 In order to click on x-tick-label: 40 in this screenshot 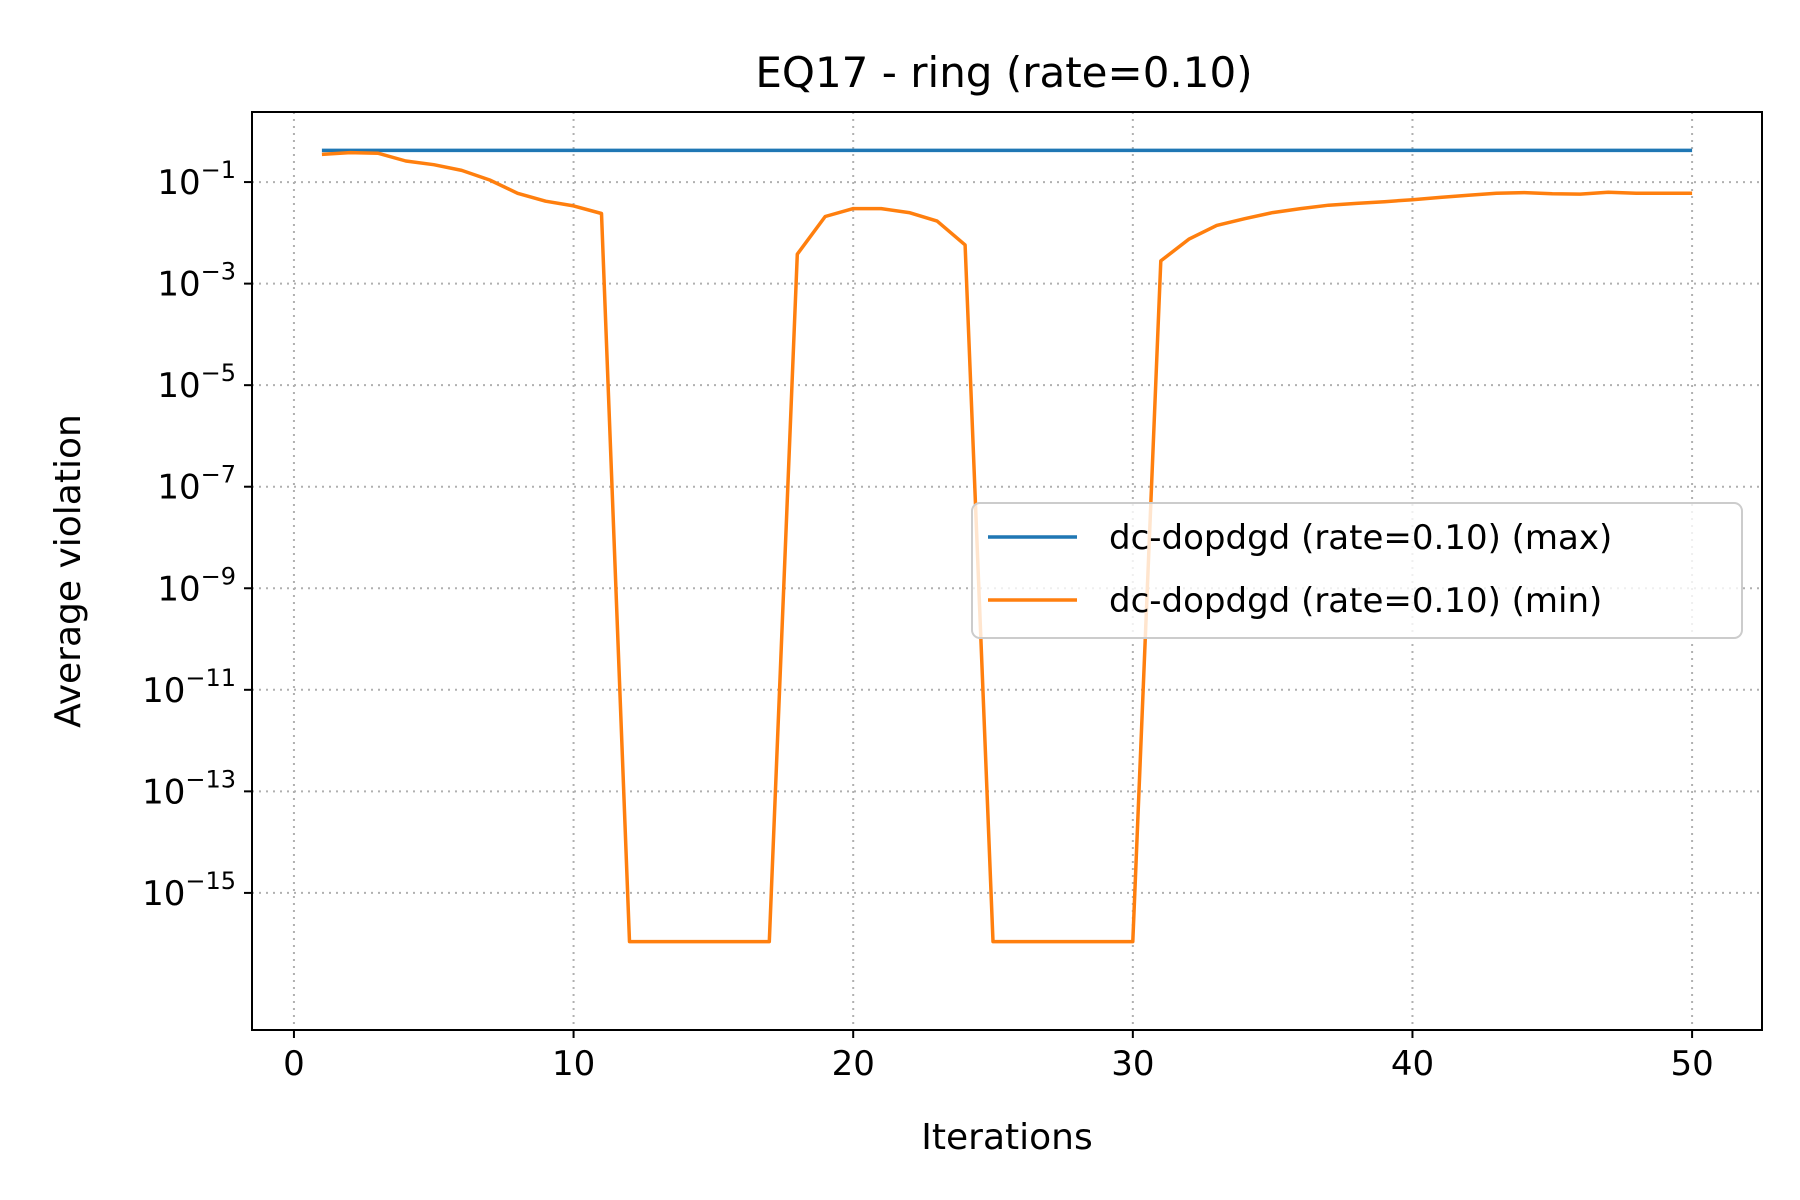, I will do `click(1412, 1064)`.